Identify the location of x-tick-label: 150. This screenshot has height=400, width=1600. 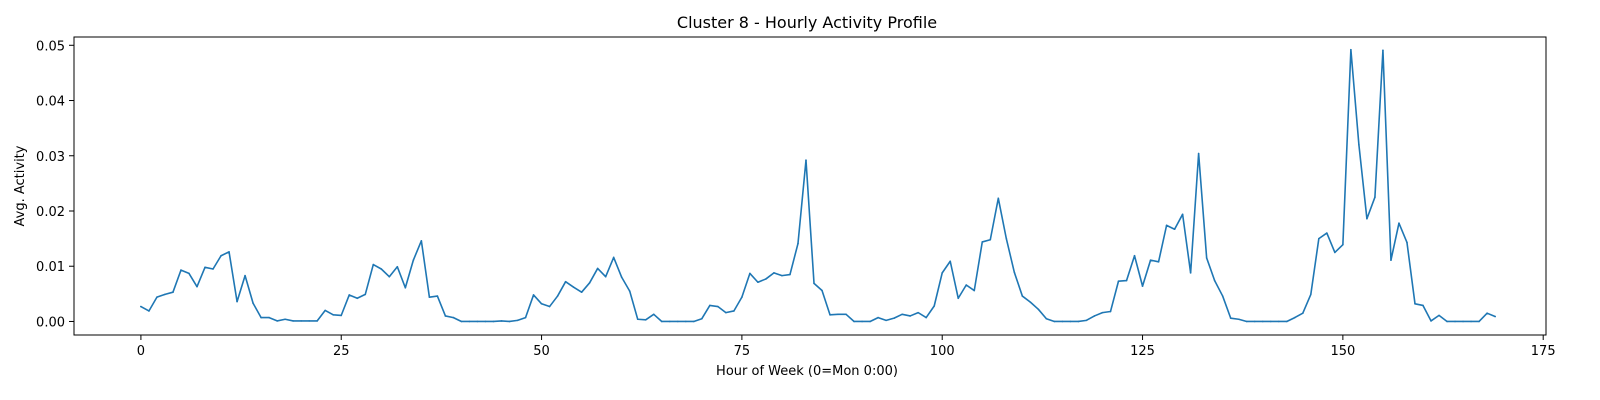
(1342, 351).